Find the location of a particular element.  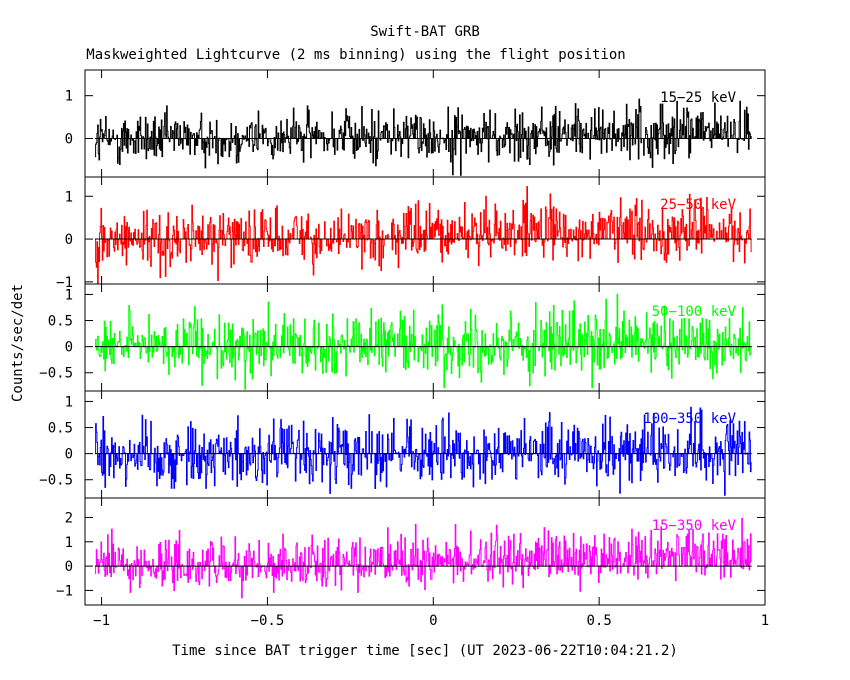

panel-15-25-kev: 0 1 15−25 keV is located at coordinates (415, 123).